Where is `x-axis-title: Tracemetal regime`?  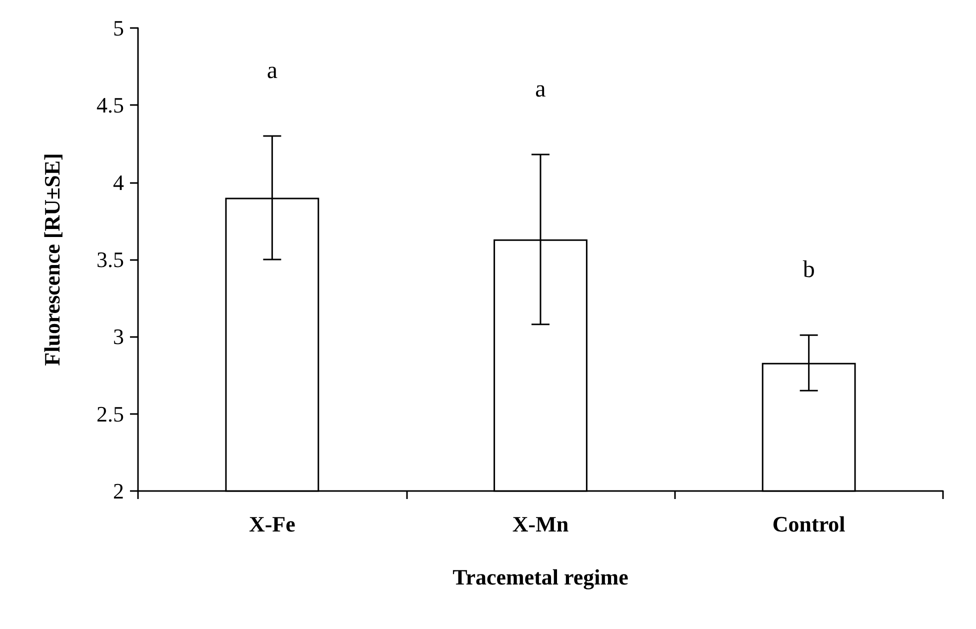 x-axis-title: Tracemetal regime is located at coordinates (540, 577).